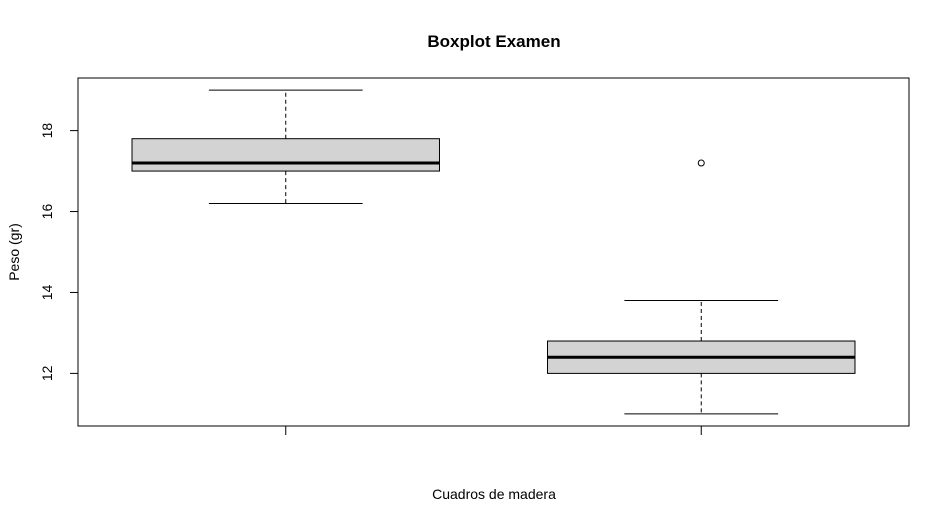 The image size is (950, 524). Describe the element at coordinates (493, 430) in the screenshot. I see `x-axis` at that location.